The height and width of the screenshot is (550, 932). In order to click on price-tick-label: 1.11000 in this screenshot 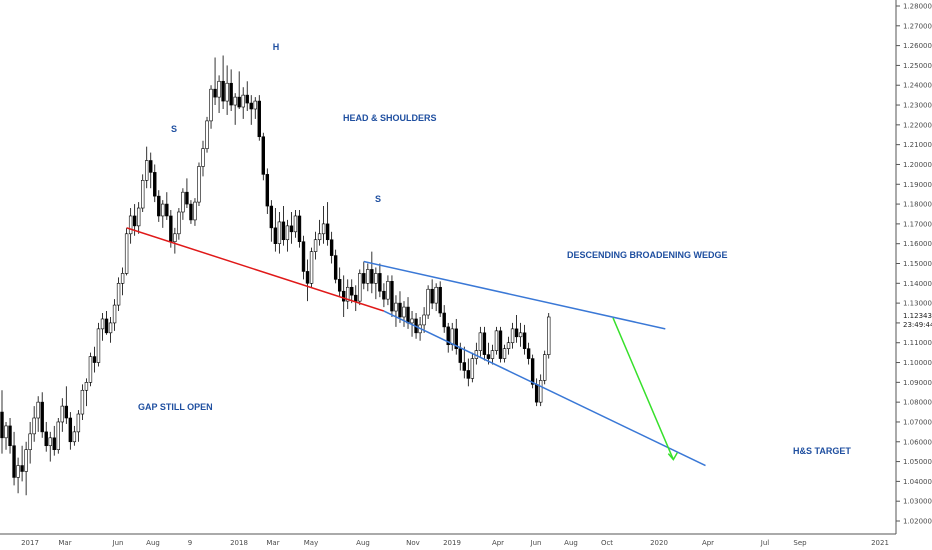, I will do `click(917, 343)`.